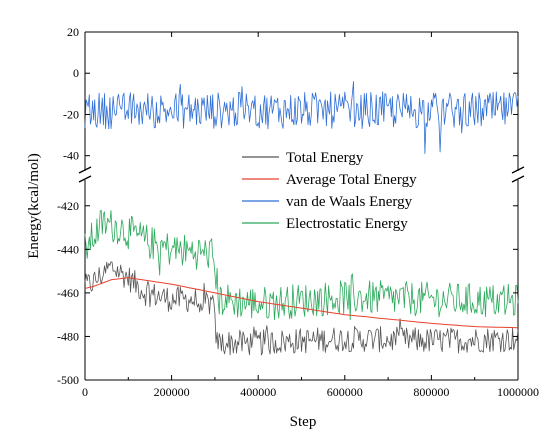 The image size is (554, 441). Describe the element at coordinates (325, 158) in the screenshot. I see `legend-label: Total Energy` at that location.